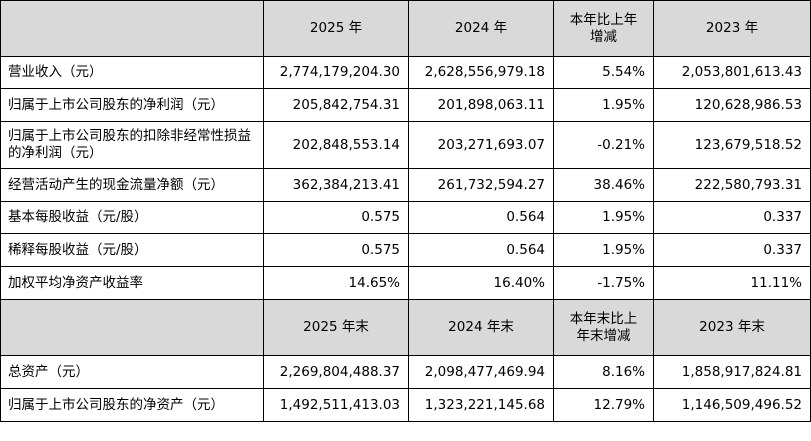  What do you see at coordinates (132, 105) in the screenshot?
I see `row-label: 归属于上市公司股东的净利润（元）` at bounding box center [132, 105].